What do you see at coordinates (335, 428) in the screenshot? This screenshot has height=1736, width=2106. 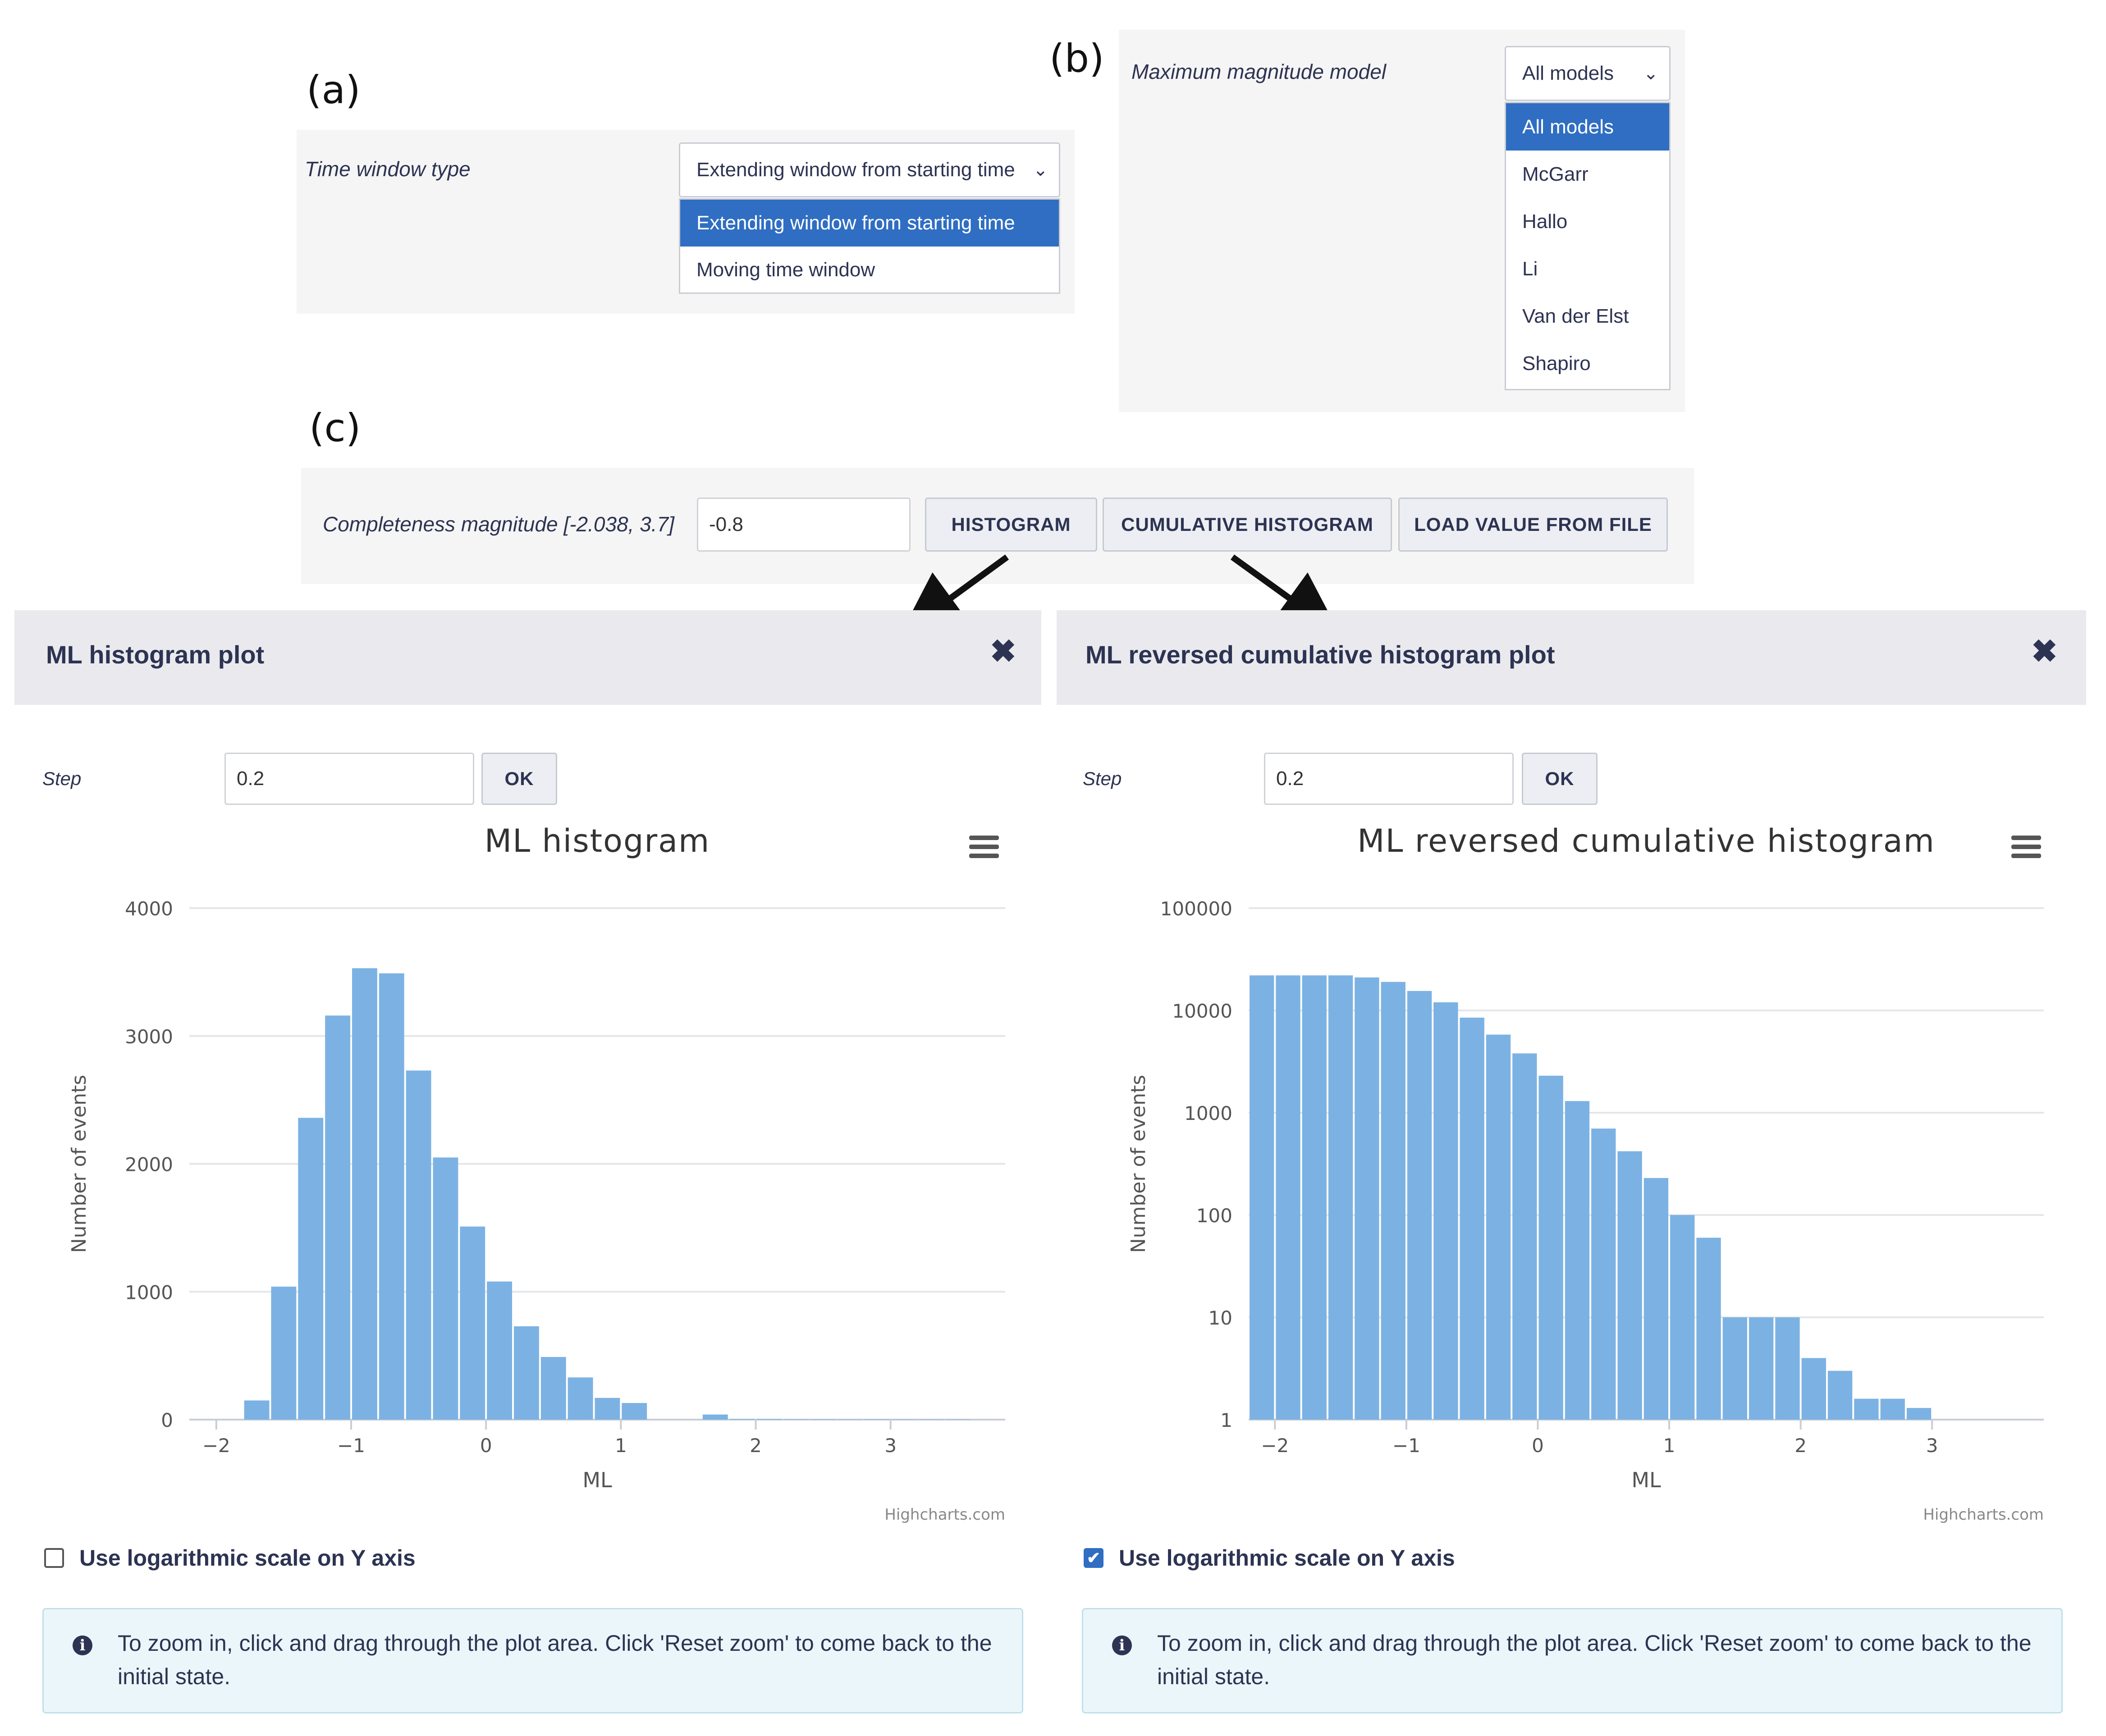 I see `panel-c-label: (c)` at bounding box center [335, 428].